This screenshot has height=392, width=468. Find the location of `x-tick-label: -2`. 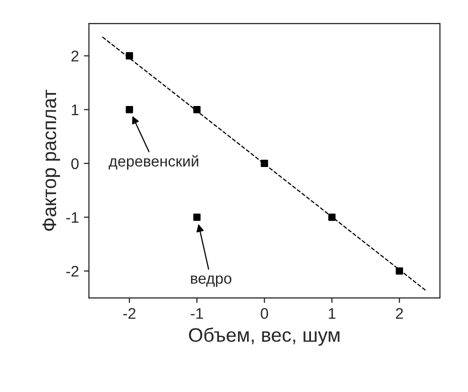

x-tick-label: -2 is located at coordinates (129, 313).